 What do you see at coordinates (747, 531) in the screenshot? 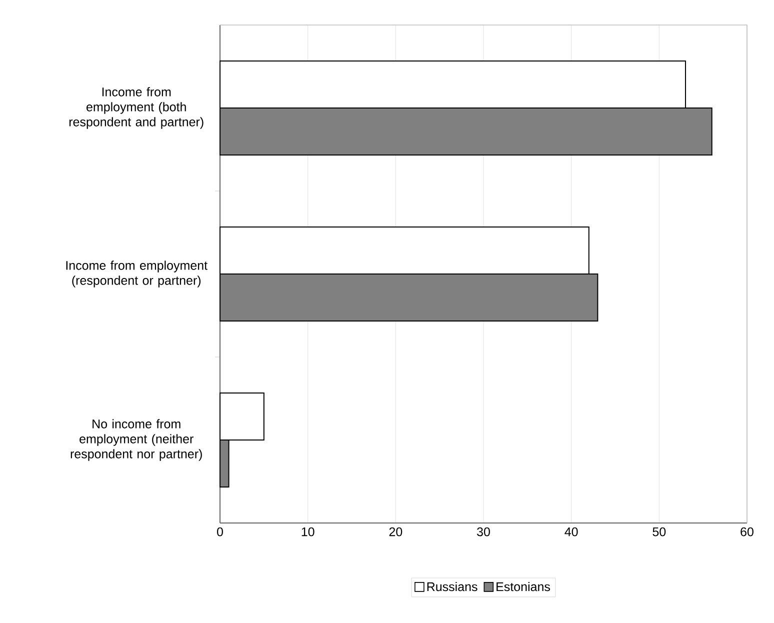
I see `x-tick-label: 60` at bounding box center [747, 531].